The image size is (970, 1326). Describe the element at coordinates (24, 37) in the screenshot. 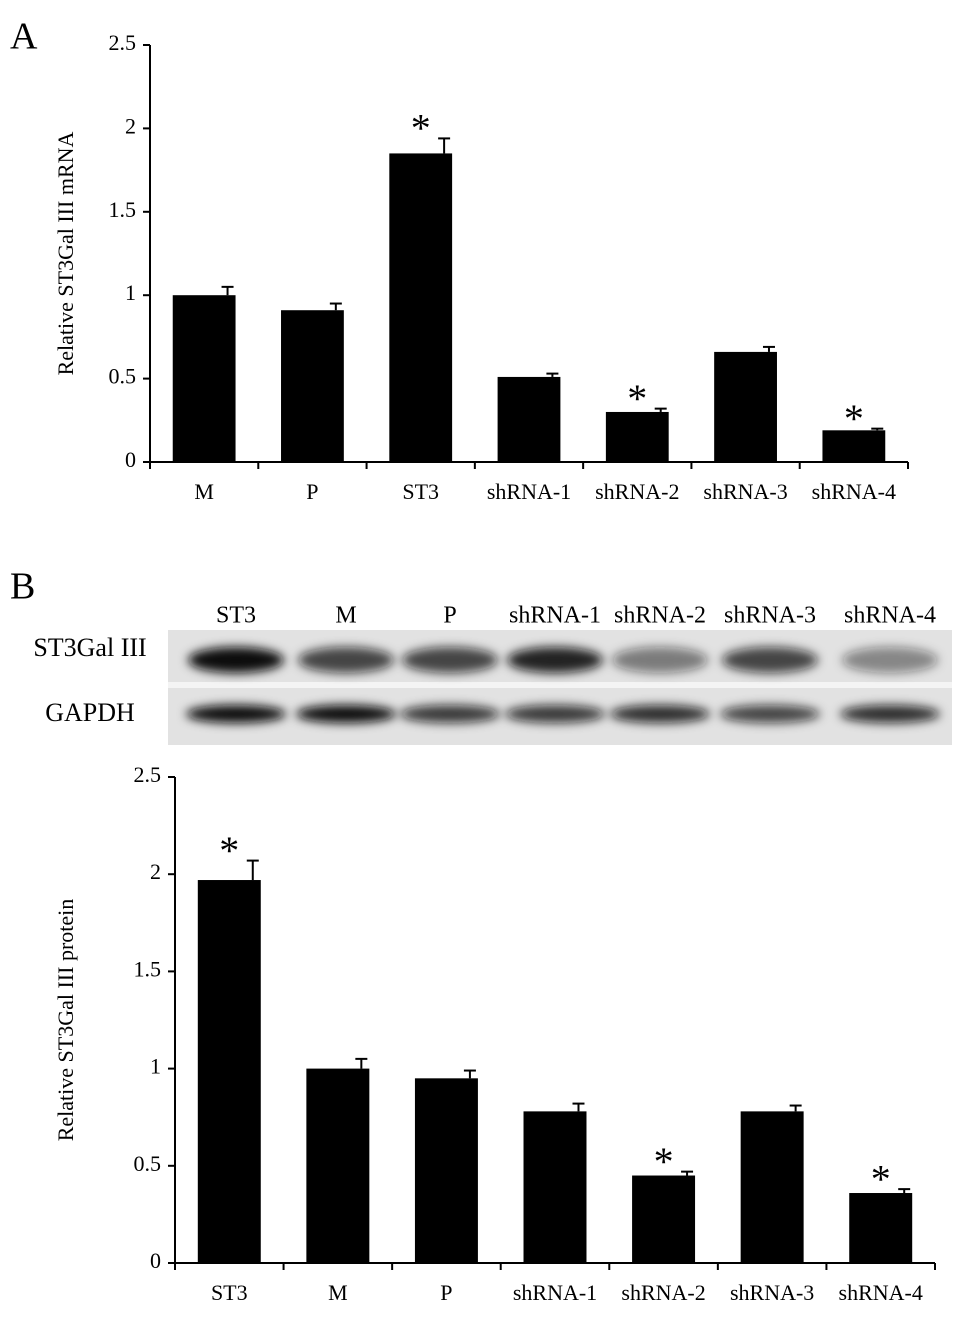

I see `panel-label: A` at that location.